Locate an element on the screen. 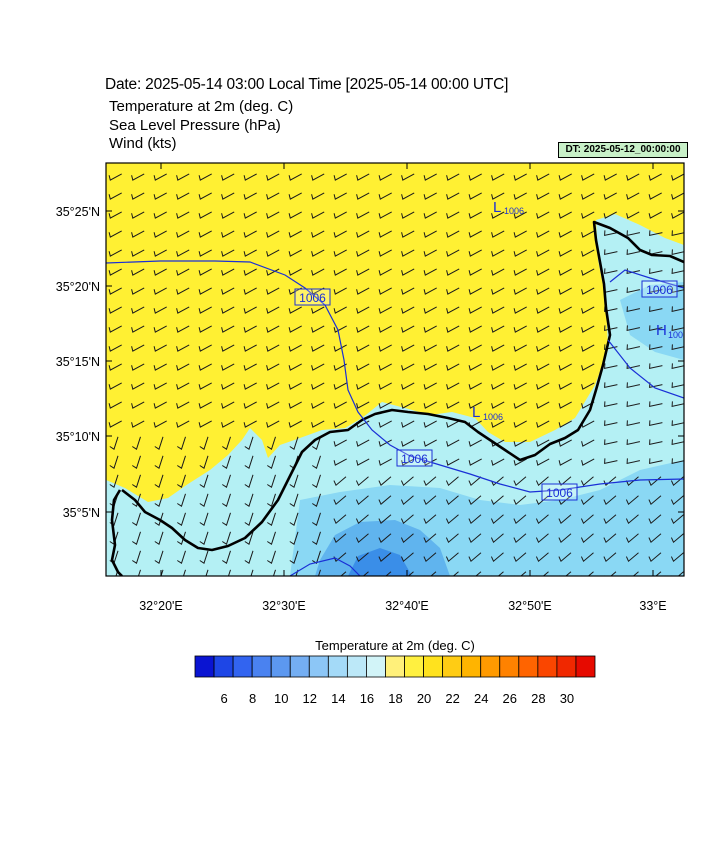 The height and width of the screenshot is (864, 720). colorbar-swatch is located at coordinates (490, 666).